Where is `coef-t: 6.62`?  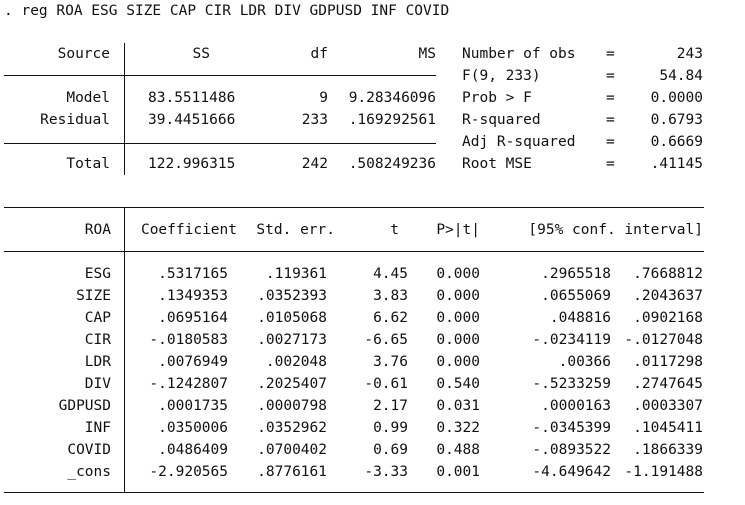
coef-t: 6.62 is located at coordinates (390, 318).